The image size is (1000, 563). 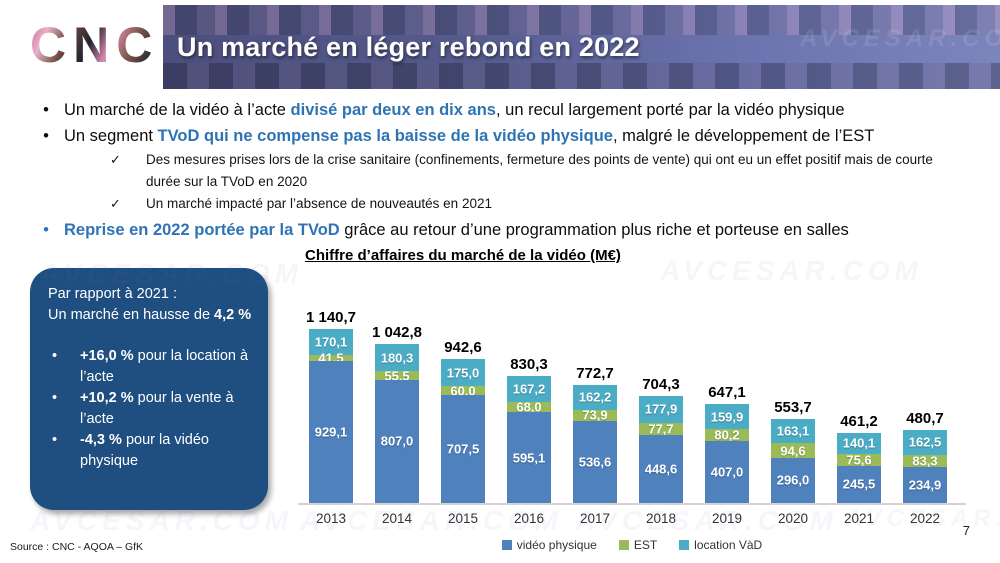 What do you see at coordinates (859, 421) in the screenshot?
I see `bar-total-label: 461,2` at bounding box center [859, 421].